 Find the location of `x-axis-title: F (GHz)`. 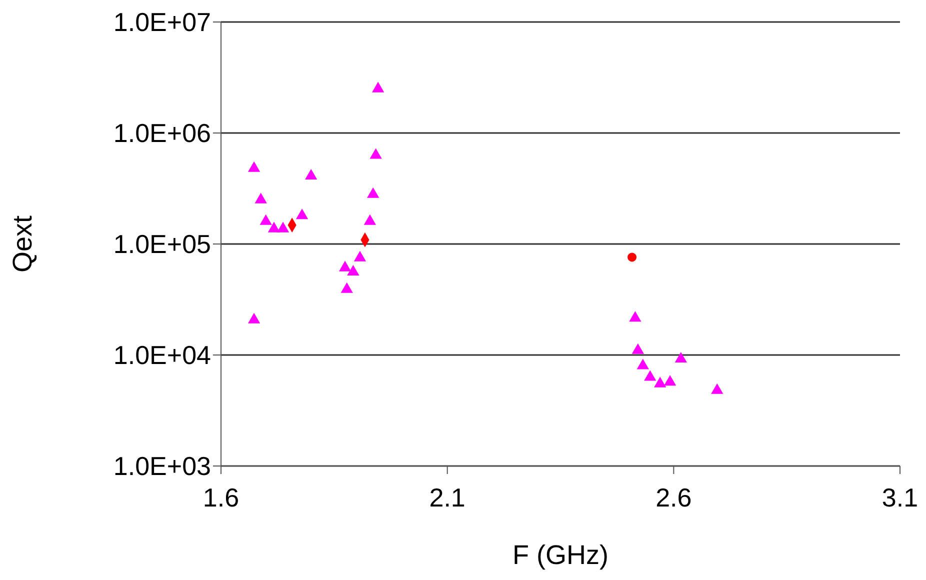

x-axis-title: F (GHz) is located at coordinates (560, 555).